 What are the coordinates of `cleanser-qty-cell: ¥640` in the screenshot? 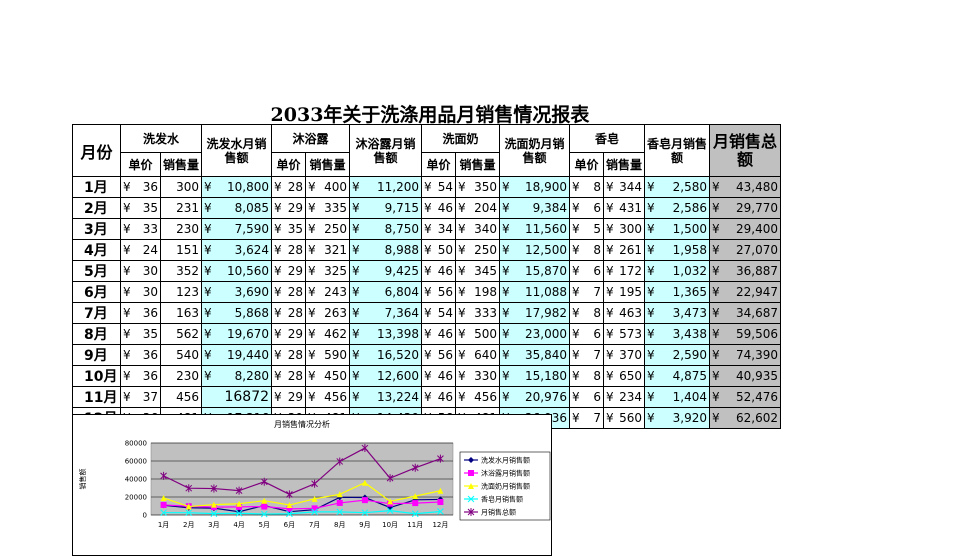 It's located at (478, 355).